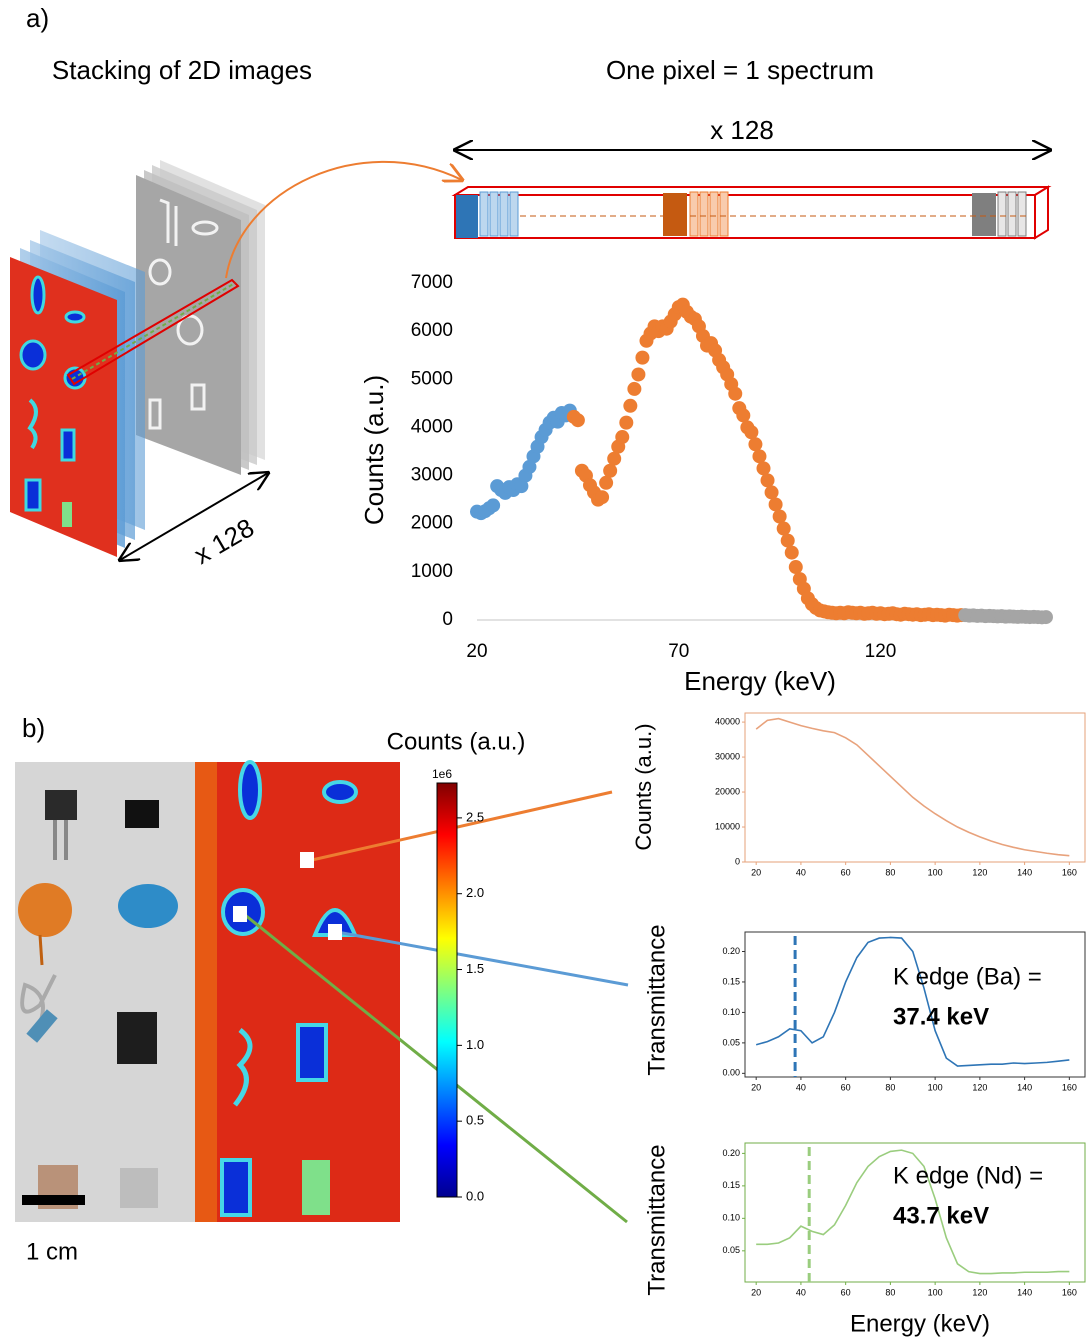 This screenshot has height=1342, width=1090. What do you see at coordinates (224, 541) in the screenshot?
I see `depth-label: x 128` at bounding box center [224, 541].